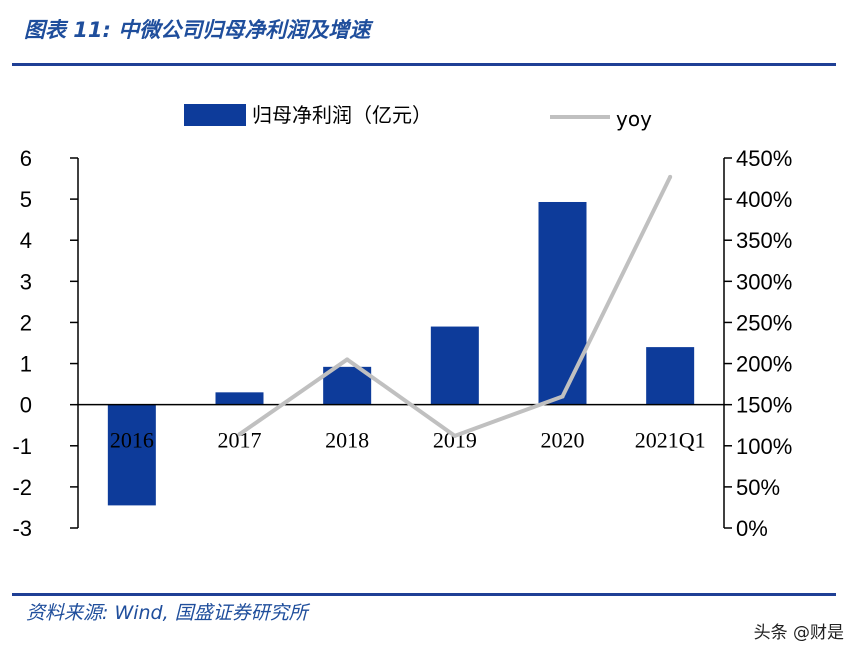 Image resolution: width=864 pixels, height=658 pixels. What do you see at coordinates (132, 440) in the screenshot?
I see `category-label: 2016` at bounding box center [132, 440].